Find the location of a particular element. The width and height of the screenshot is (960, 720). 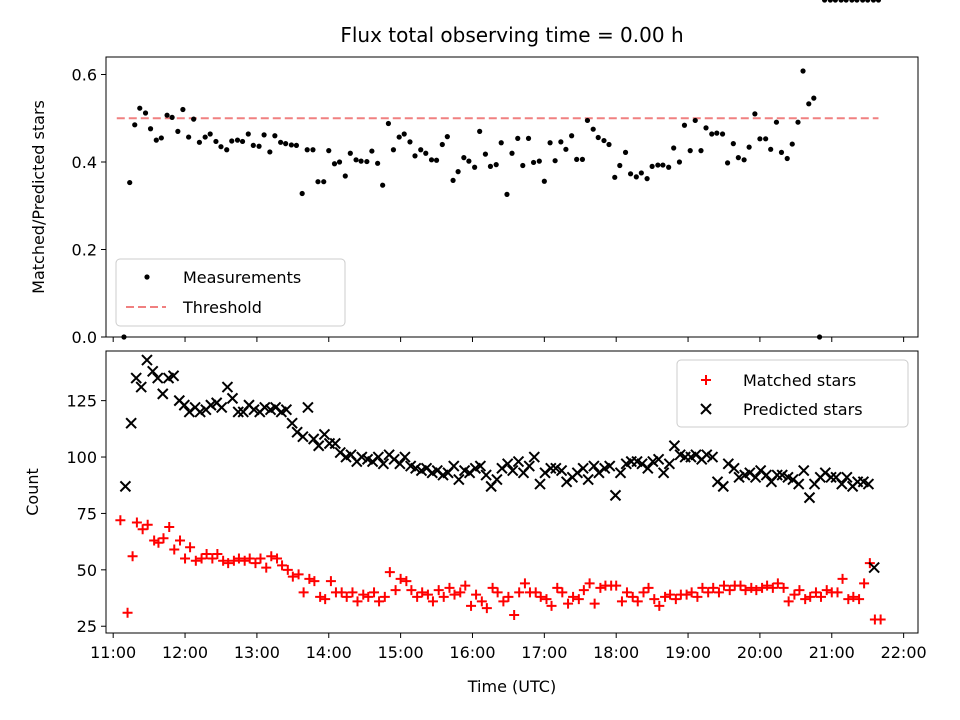

bottom-xtick-label: 12:00 is located at coordinates (185, 652).